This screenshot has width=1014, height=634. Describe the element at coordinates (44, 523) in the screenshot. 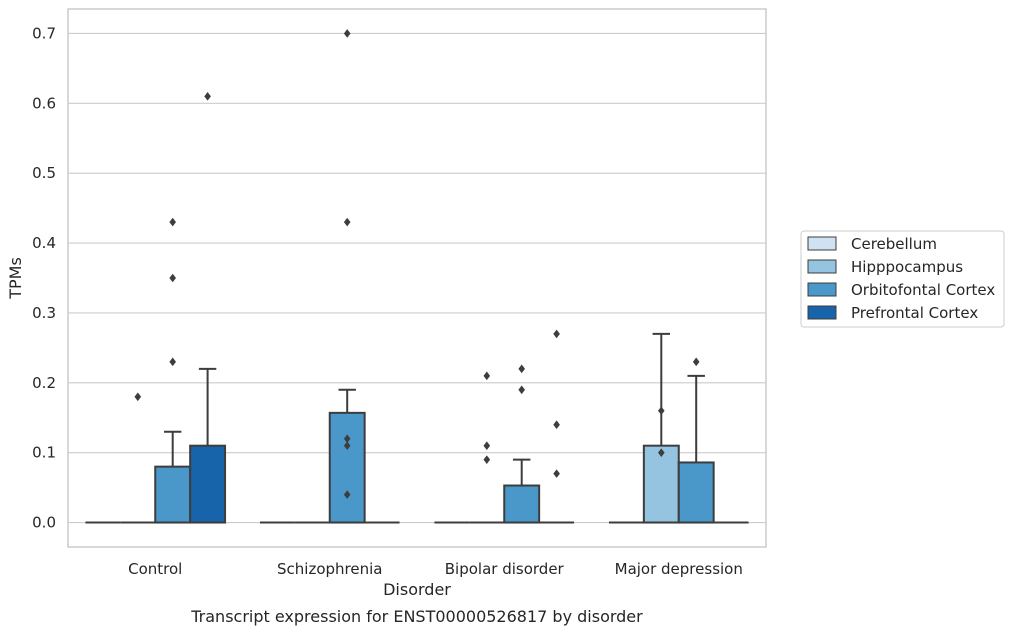

I see `y-tick-label: 0.0` at that location.